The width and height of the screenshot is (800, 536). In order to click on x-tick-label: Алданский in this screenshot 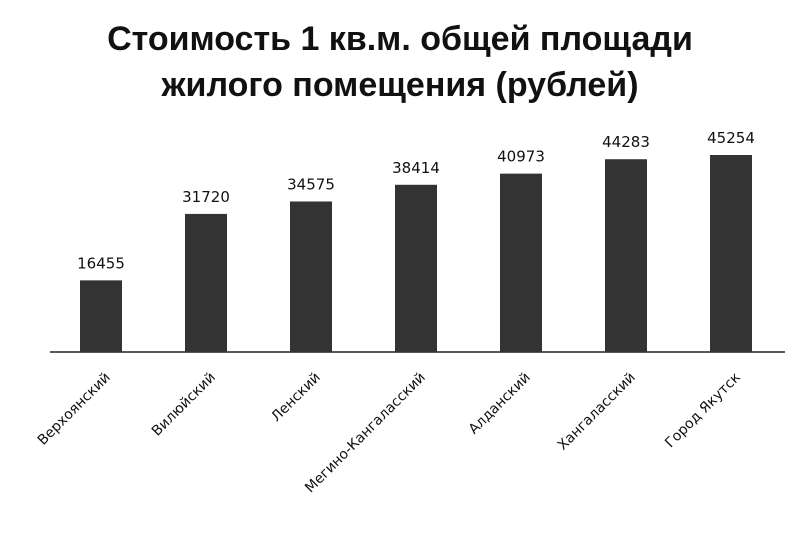, I will do `click(500, 404)`.